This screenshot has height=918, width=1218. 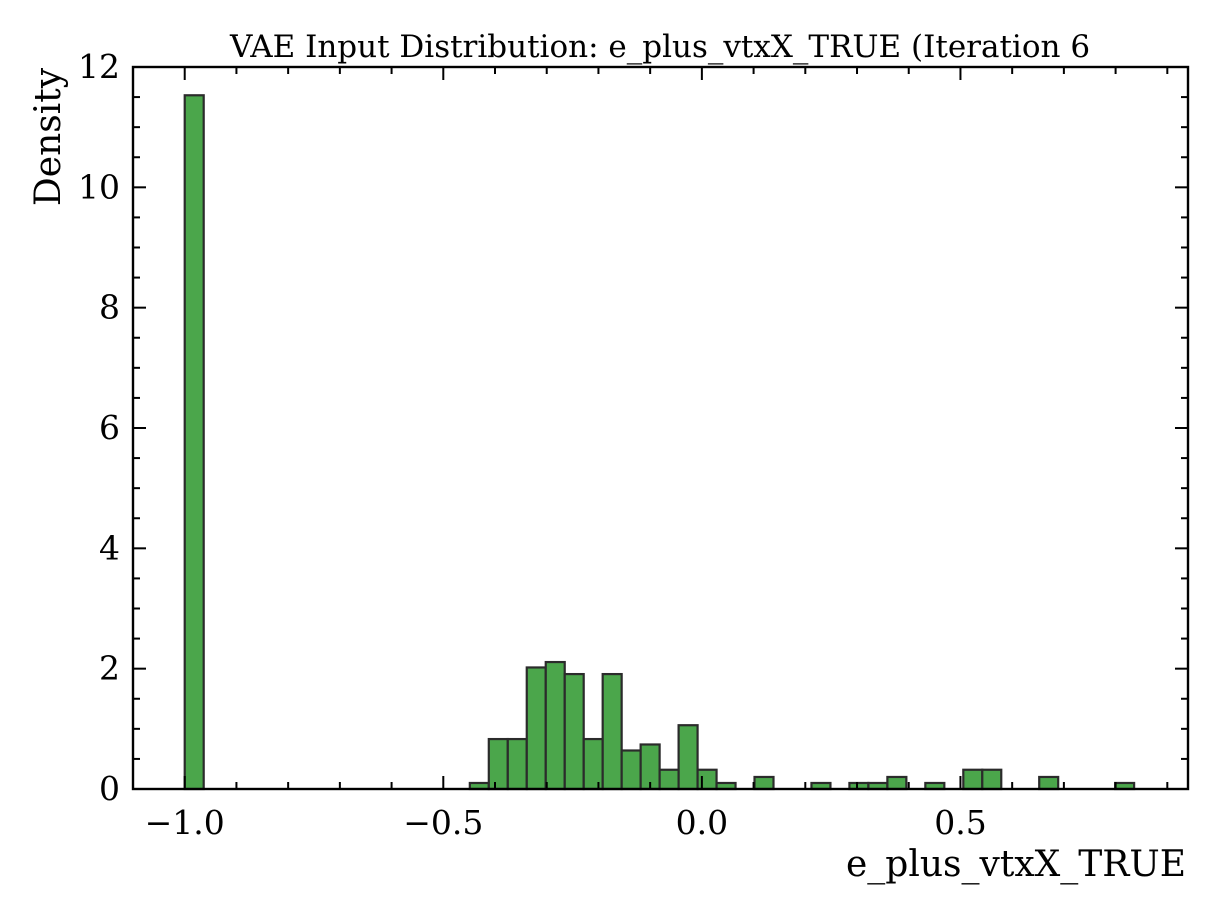 What do you see at coordinates (109, 547) in the screenshot?
I see `y-tick-label: 4` at bounding box center [109, 547].